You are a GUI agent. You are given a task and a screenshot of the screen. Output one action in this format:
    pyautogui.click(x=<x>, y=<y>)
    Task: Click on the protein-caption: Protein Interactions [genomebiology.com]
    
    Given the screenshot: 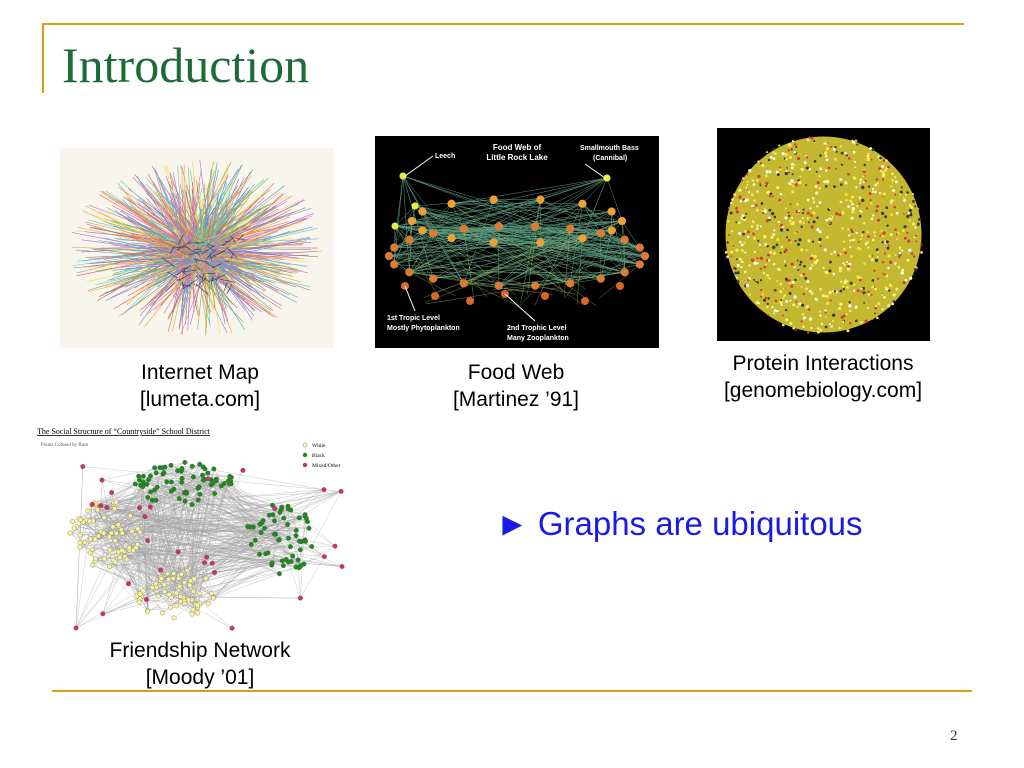 What is the action you would take?
    pyautogui.click(x=823, y=377)
    